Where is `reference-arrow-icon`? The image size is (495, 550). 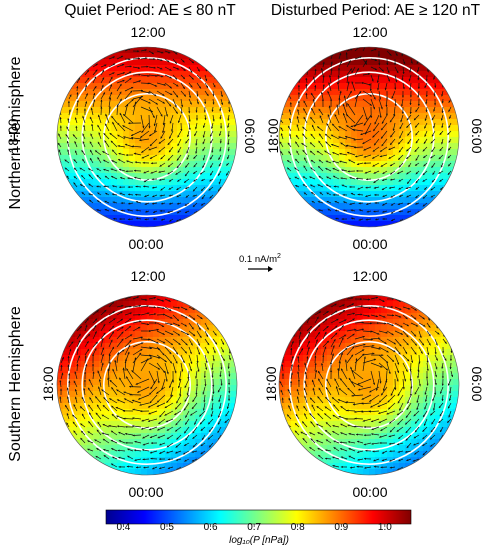
reference-arrow-icon is located at coordinates (260, 269).